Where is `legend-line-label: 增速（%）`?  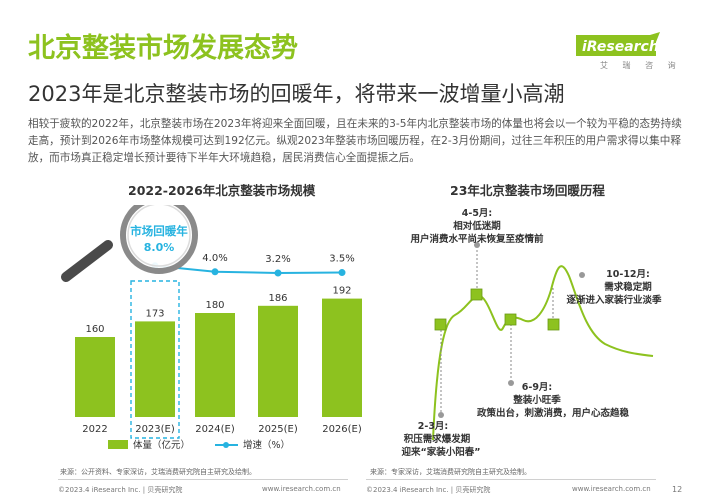
legend-line-label: 增速（%） is located at coordinates (266, 445).